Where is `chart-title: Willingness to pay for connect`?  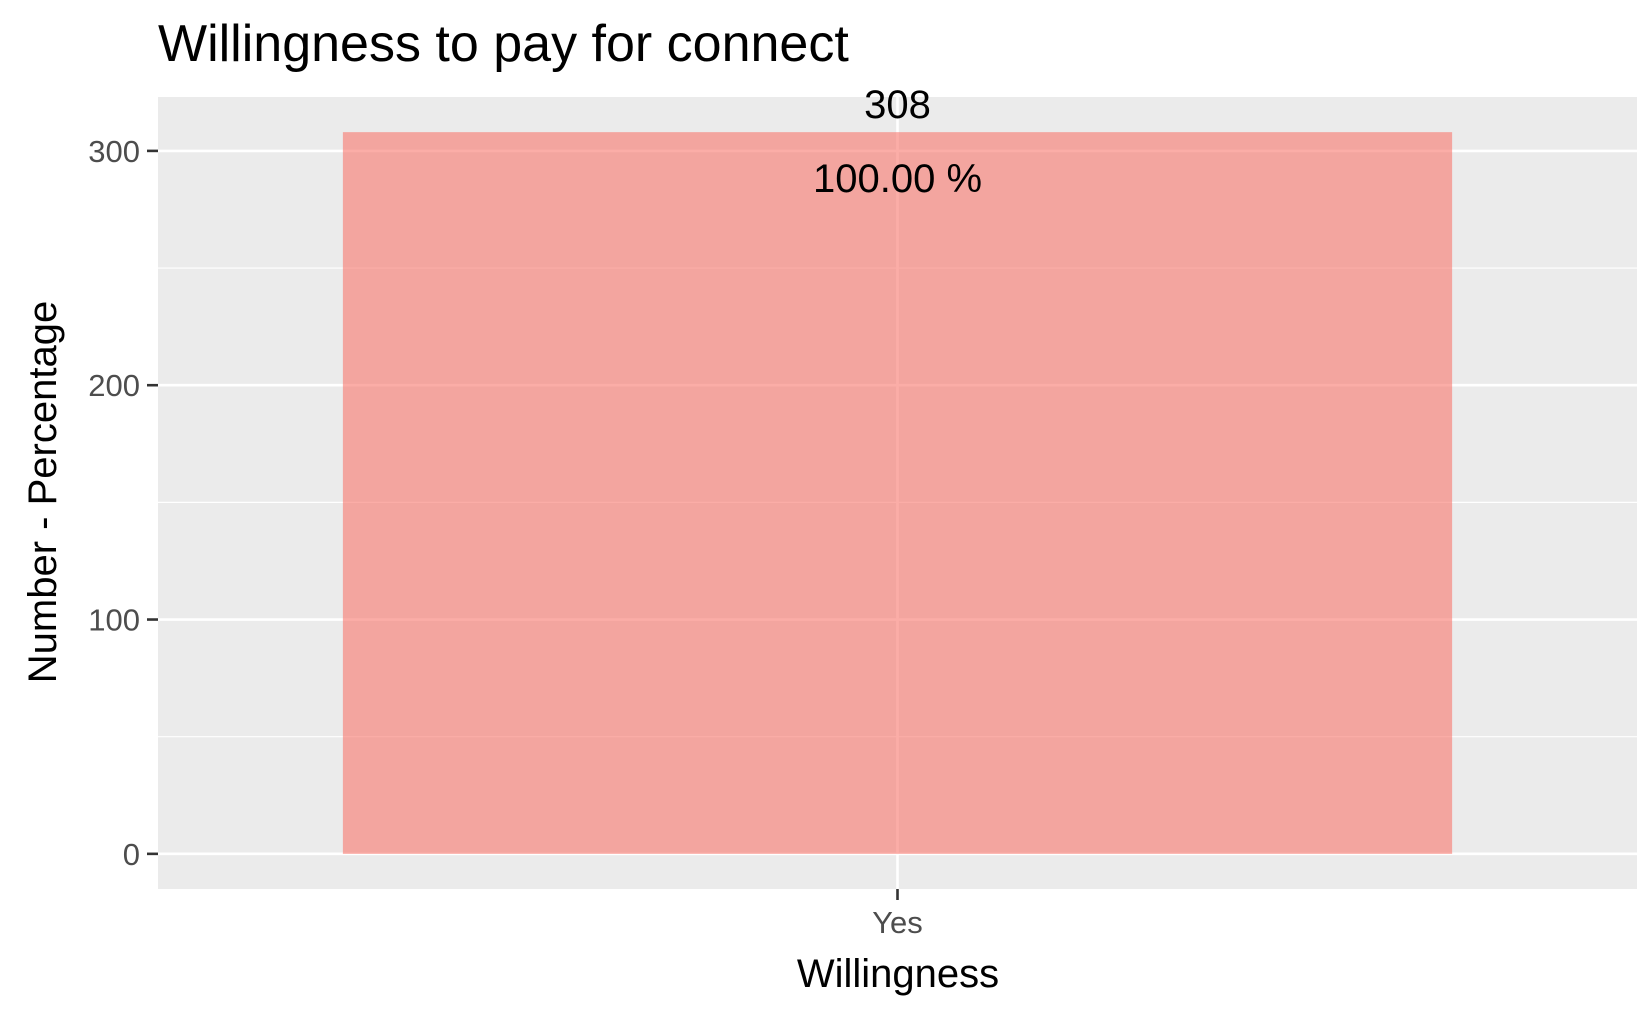 chart-title: Willingness to pay for connect is located at coordinates (503, 44).